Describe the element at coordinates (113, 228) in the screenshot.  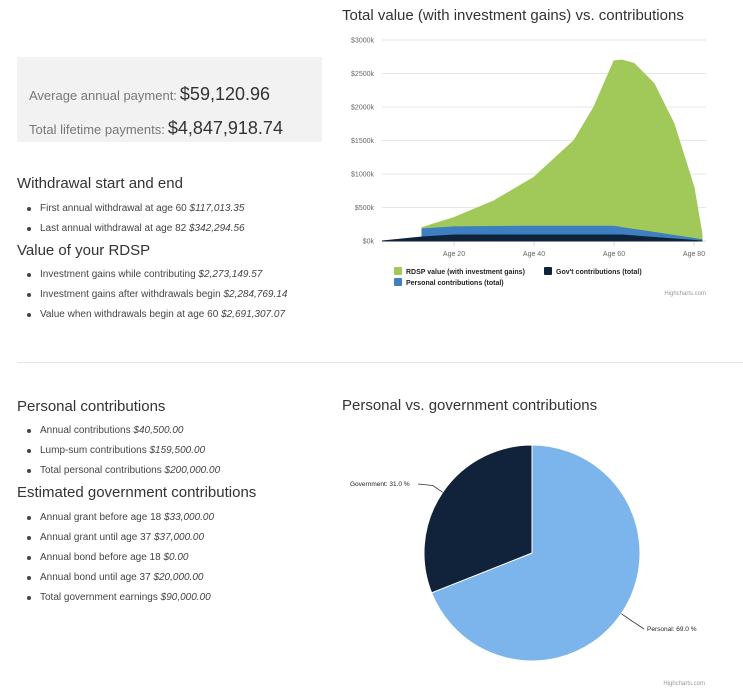
I see `item-label: Last annual withdrawal at age 82` at that location.